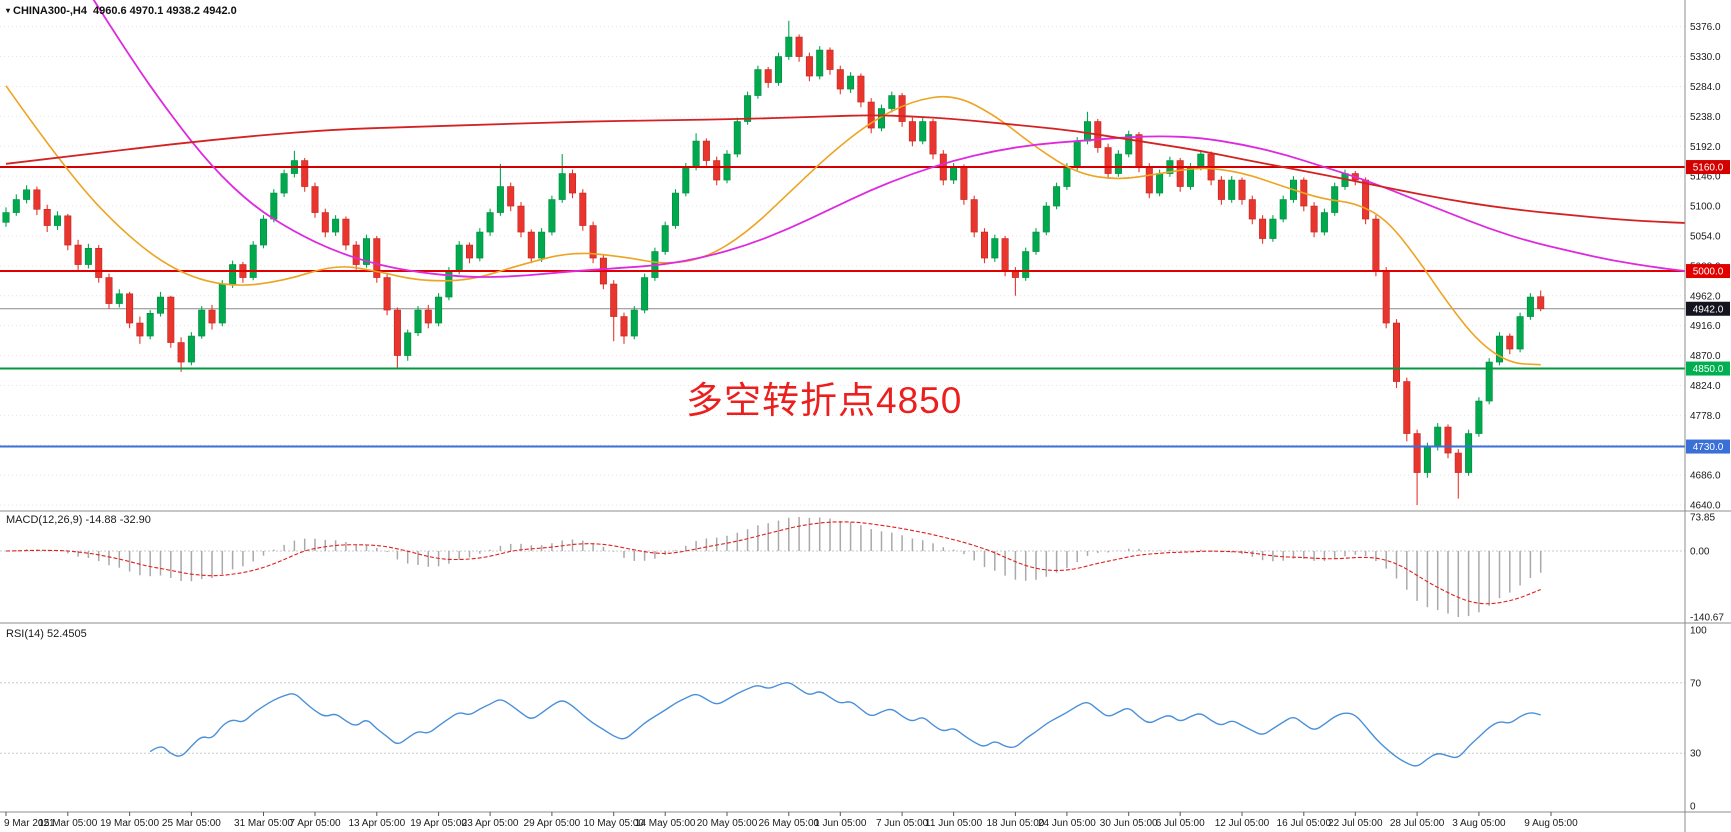 This screenshot has width=1731, height=832. I want to click on macd-panel, so click(842, 567).